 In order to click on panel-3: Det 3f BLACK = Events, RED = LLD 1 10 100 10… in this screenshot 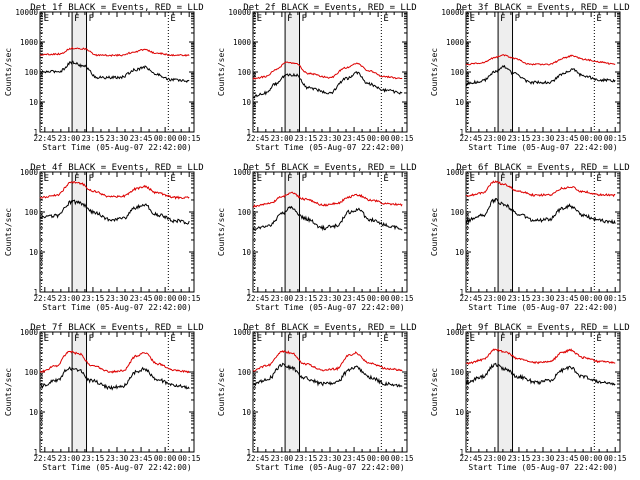, I will do `click(530, 77)`.